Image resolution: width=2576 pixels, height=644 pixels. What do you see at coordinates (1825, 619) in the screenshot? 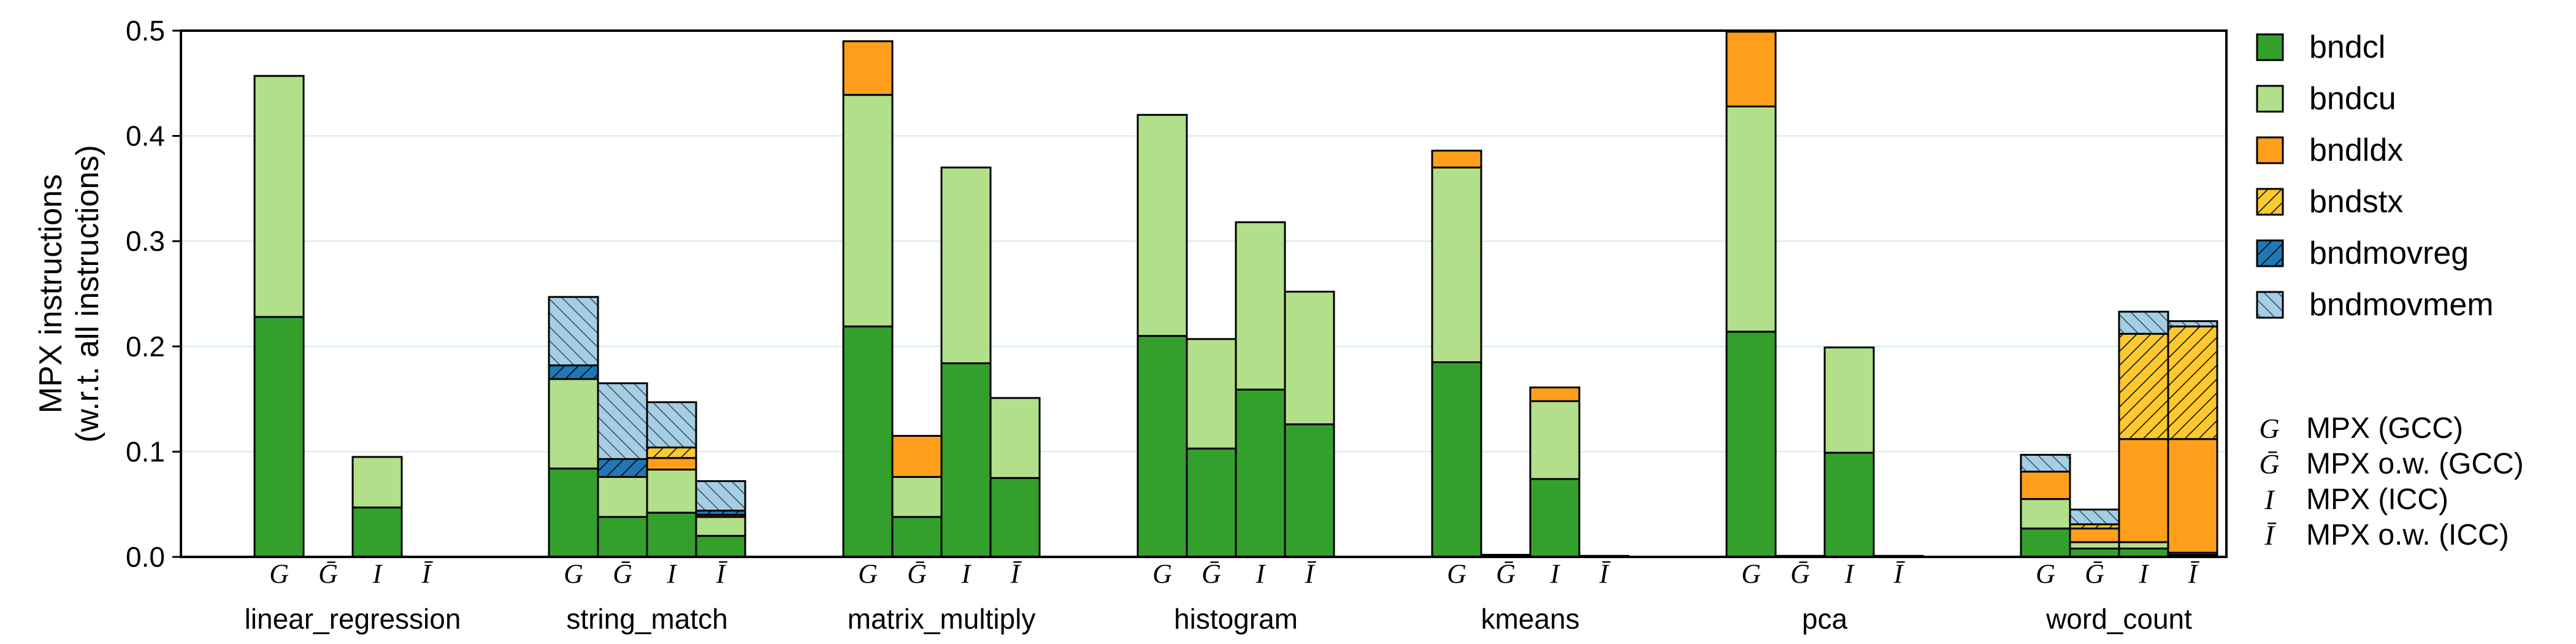
I see `x-group-label: pca` at bounding box center [1825, 619].